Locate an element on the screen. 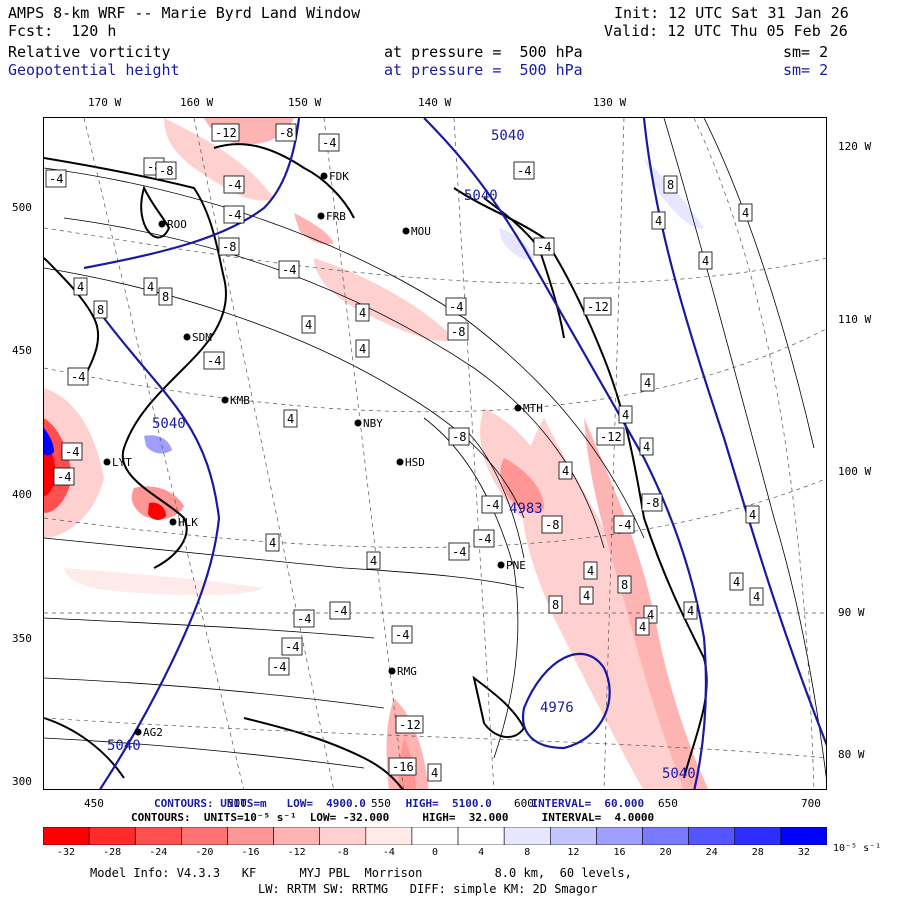 This screenshot has width=900, height=900. vorticity-contour-label: -8 is located at coordinates (286, 133).